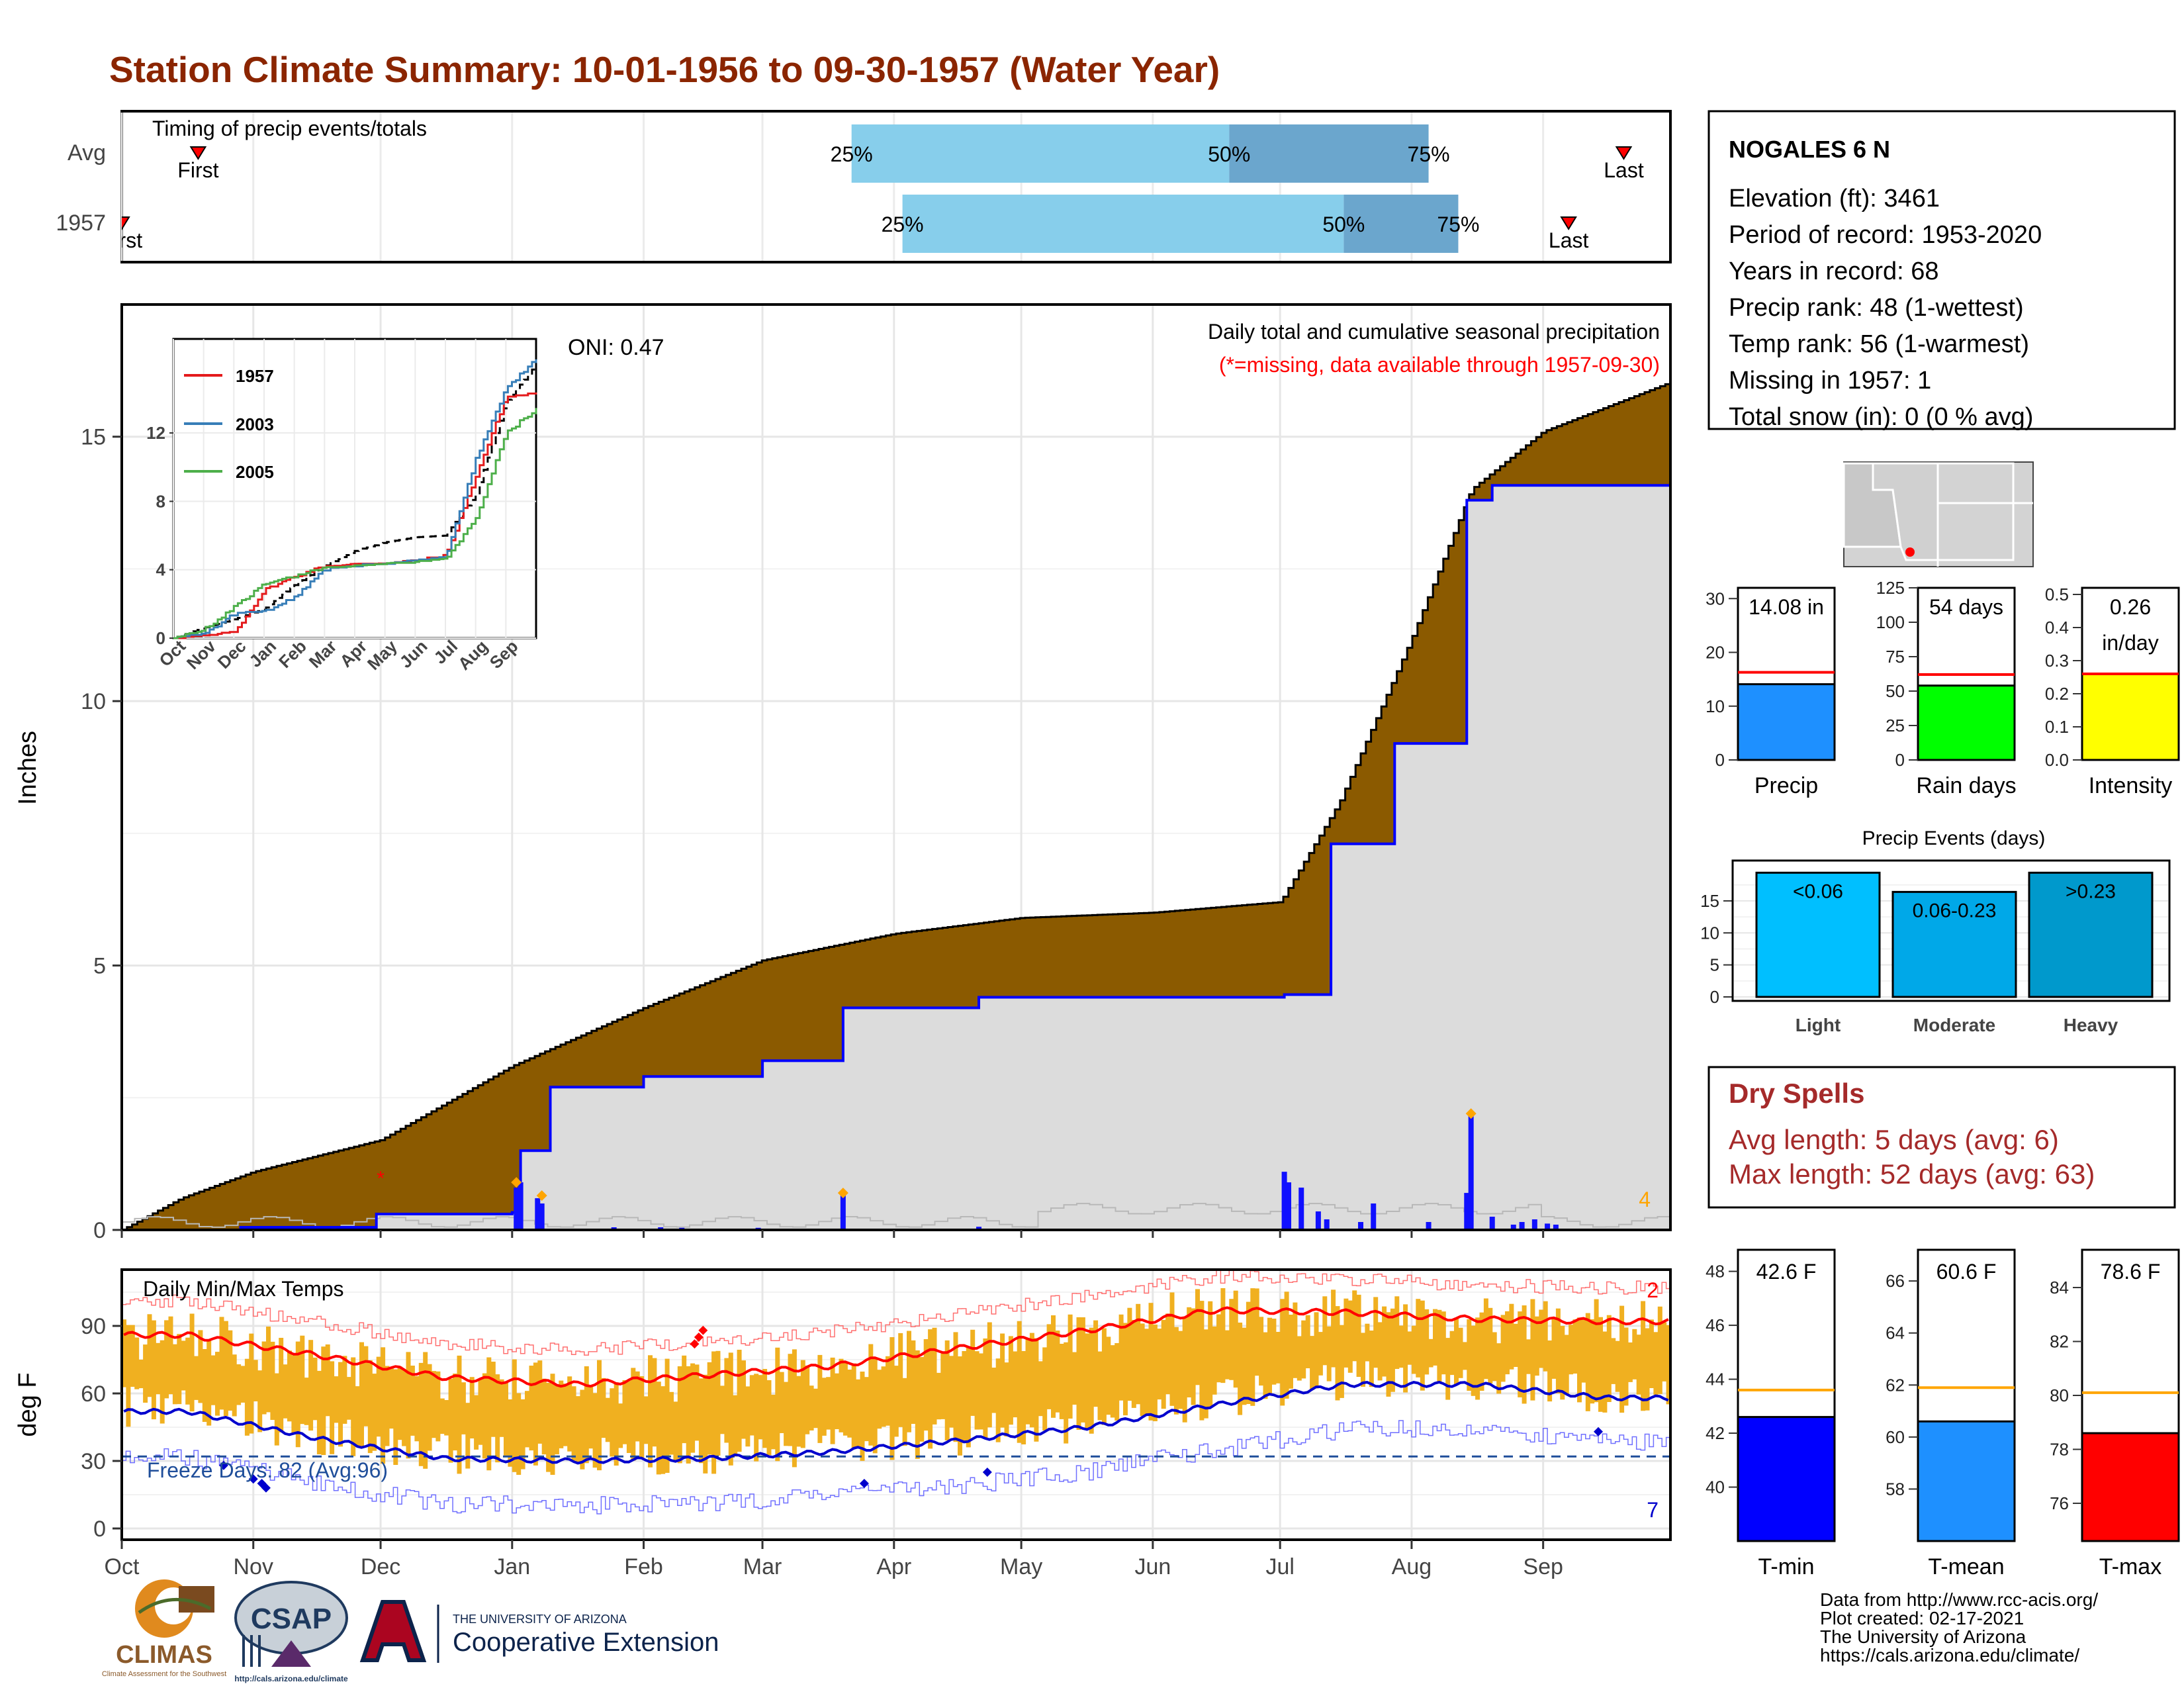 The height and width of the screenshot is (1688, 2184). Describe the element at coordinates (1715, 965) in the screenshot. I see `events-tick-label: 5` at that location.